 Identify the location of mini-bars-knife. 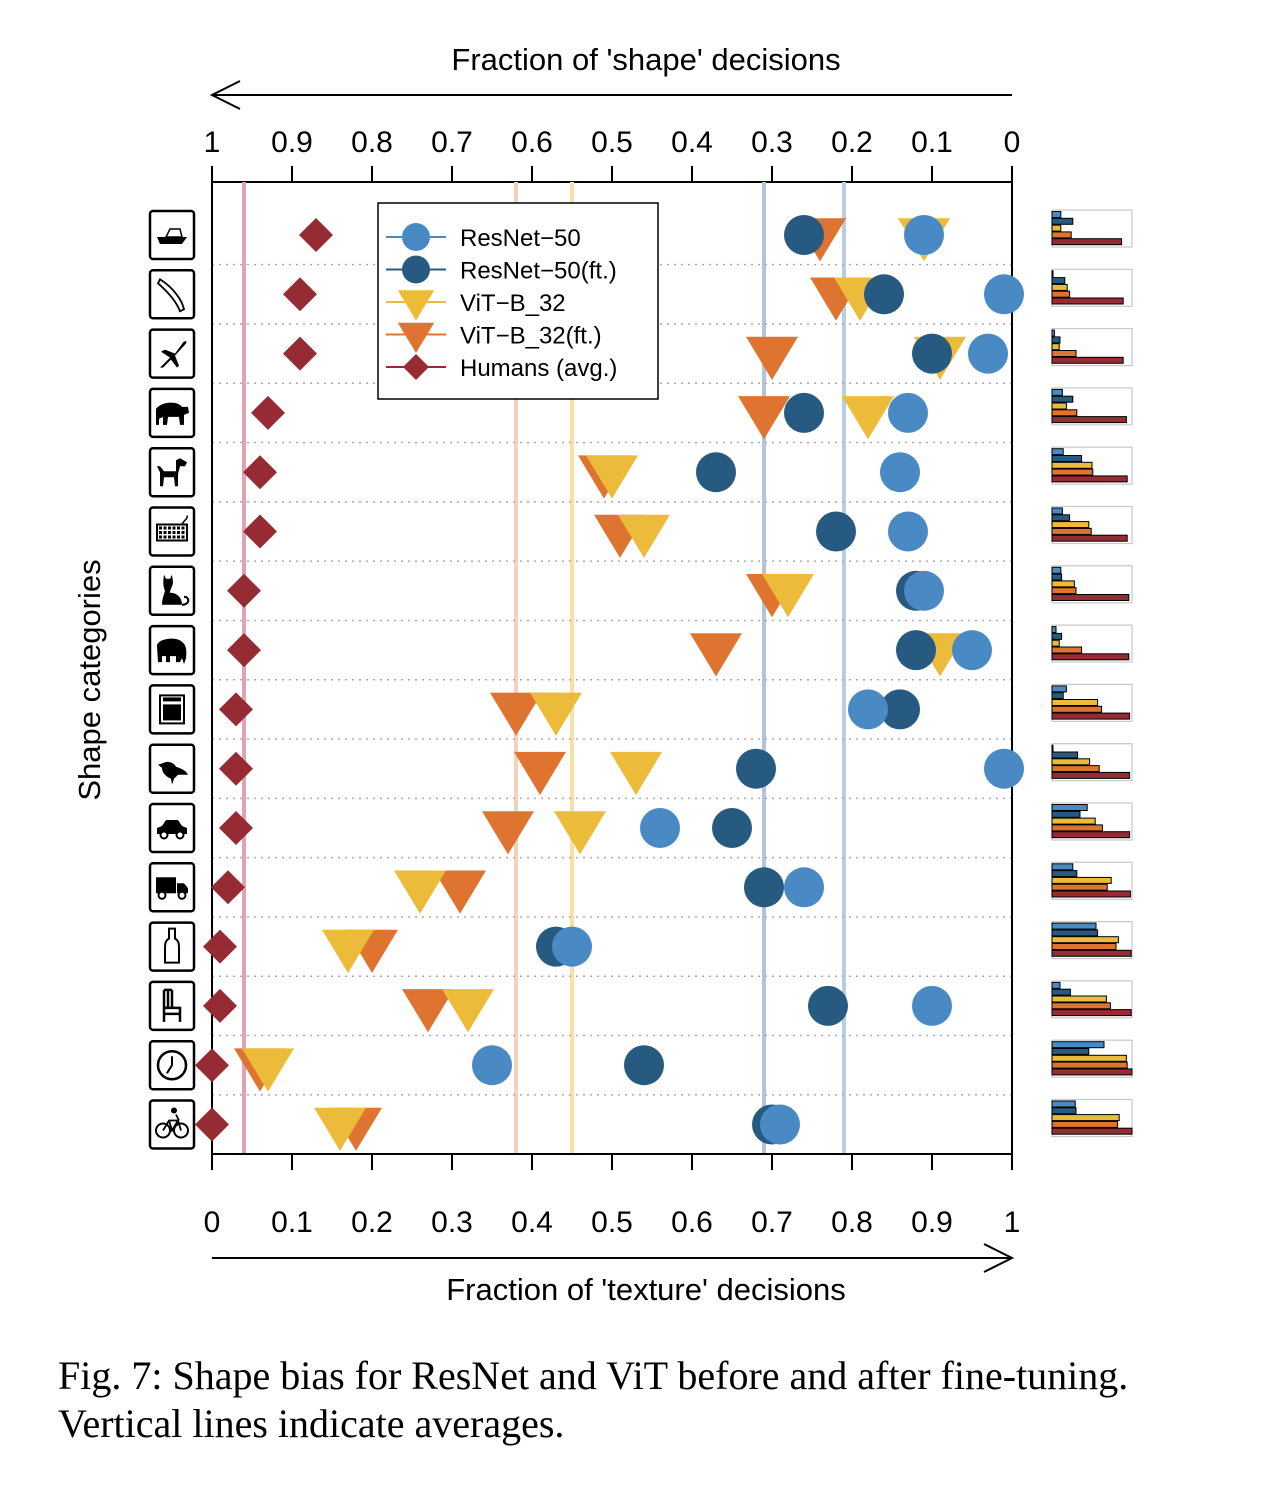
(1092, 287).